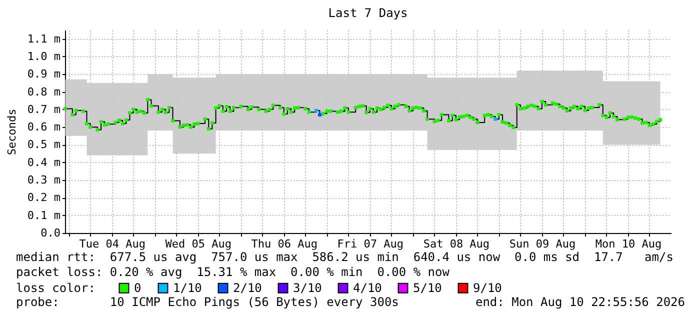  Describe the element at coordinates (198, 244) in the screenshot. I see `x-tick-label: Wed 05 Aug` at that location.